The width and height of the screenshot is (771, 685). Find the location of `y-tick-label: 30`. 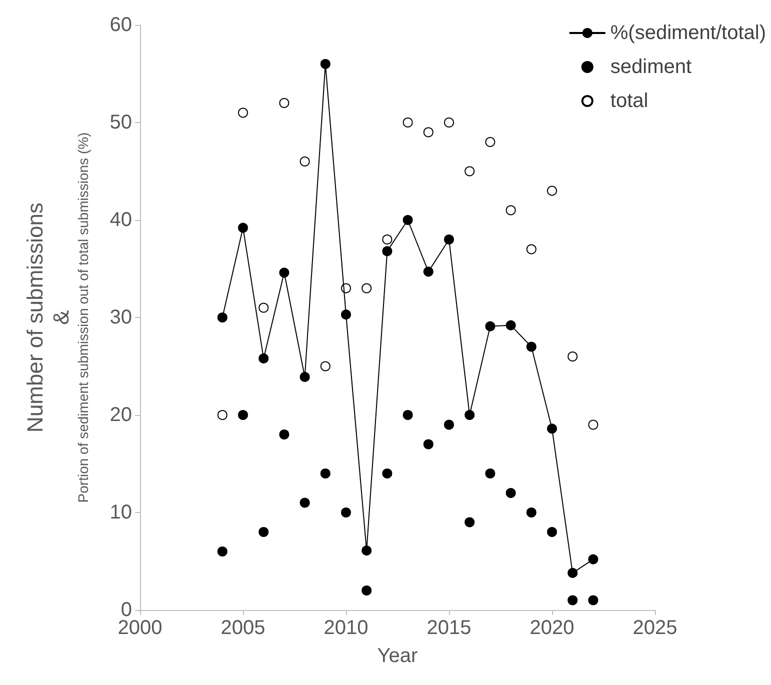

y-tick-label: 30 is located at coordinates (121, 317).